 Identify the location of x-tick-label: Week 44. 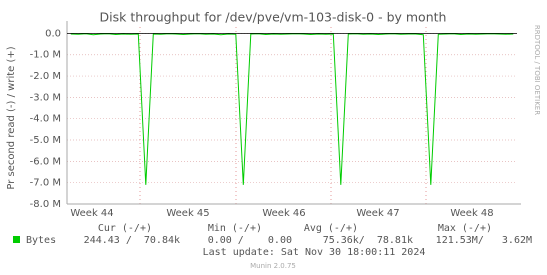
(91, 213).